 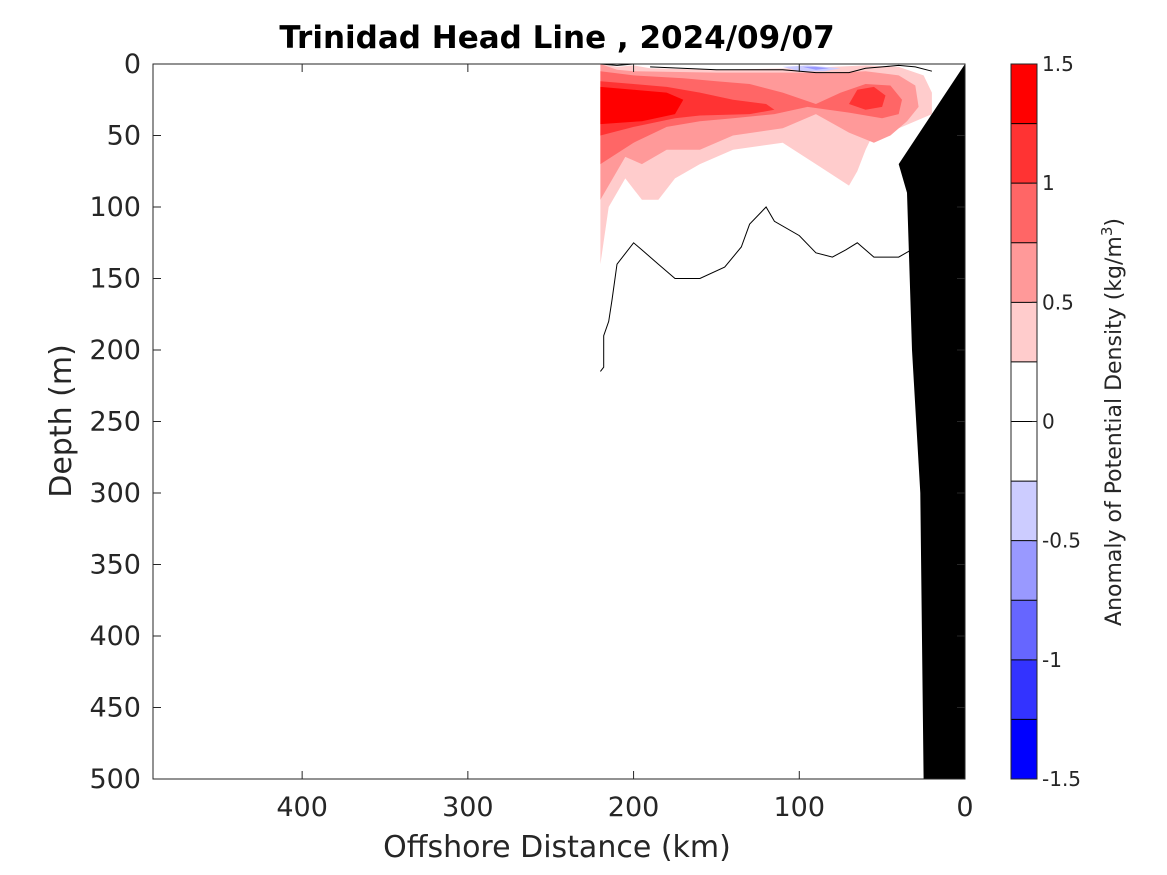 I want to click on x-tick-label: 0, so click(x=964, y=807).